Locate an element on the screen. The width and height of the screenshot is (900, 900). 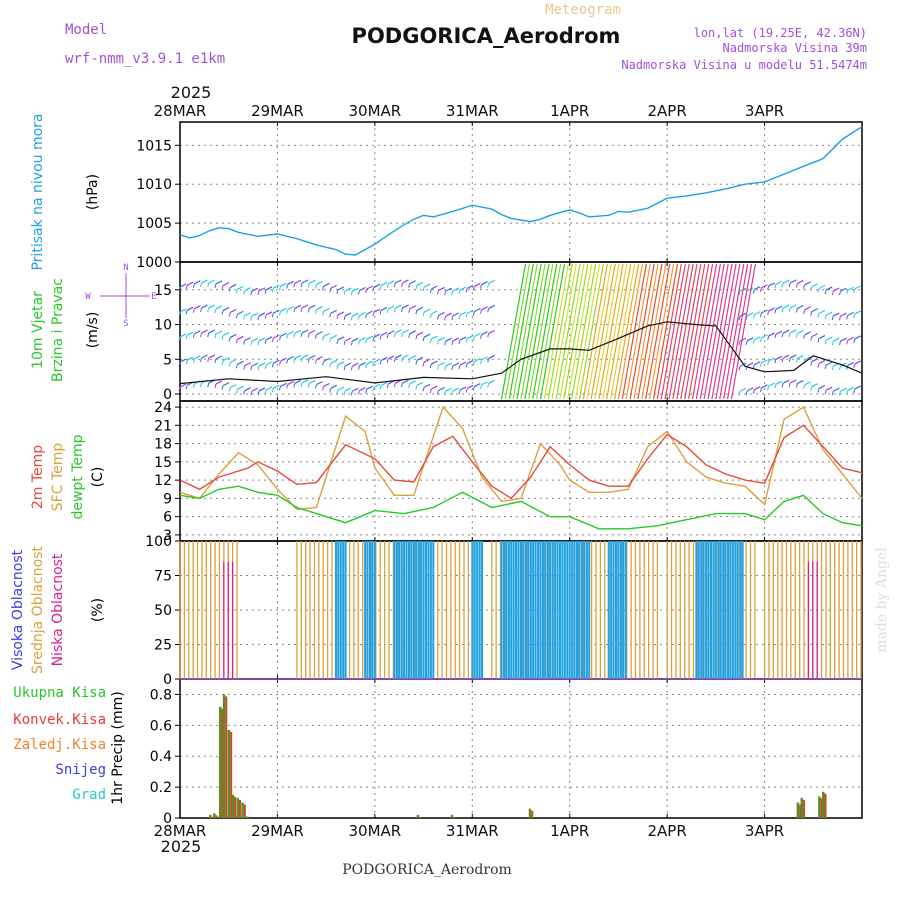
dewpt-temp-line is located at coordinates (521, 507).